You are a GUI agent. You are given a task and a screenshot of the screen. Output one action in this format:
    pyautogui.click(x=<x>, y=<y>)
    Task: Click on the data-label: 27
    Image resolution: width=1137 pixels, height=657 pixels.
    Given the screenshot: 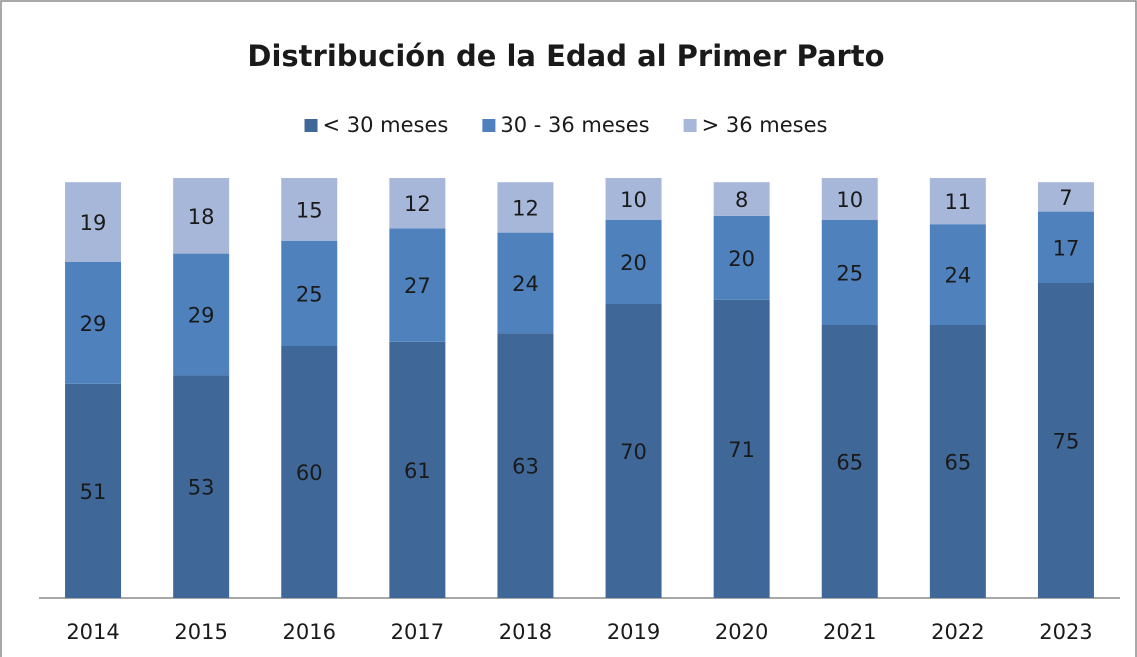 What is the action you would take?
    pyautogui.click(x=417, y=286)
    